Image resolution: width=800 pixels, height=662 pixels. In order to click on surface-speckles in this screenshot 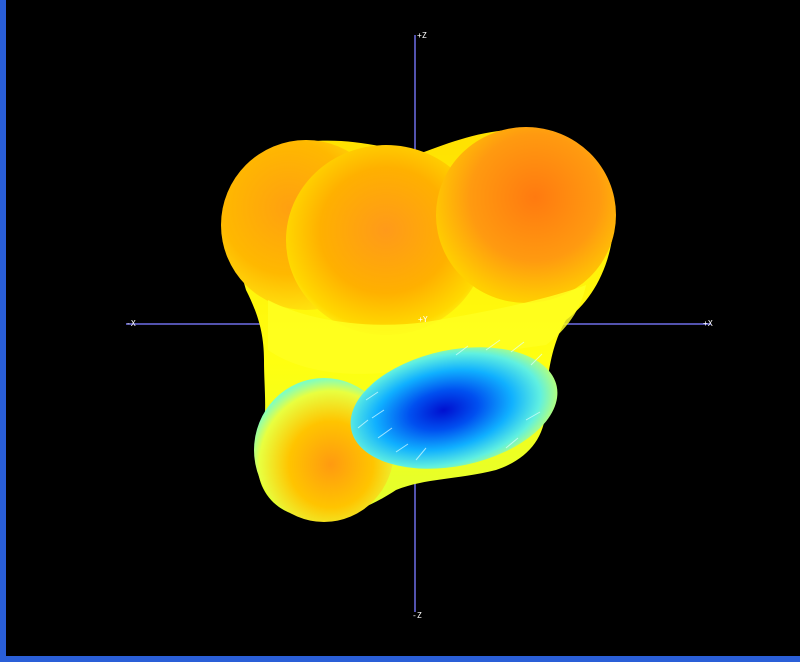, I will do `click(450, 400)`.